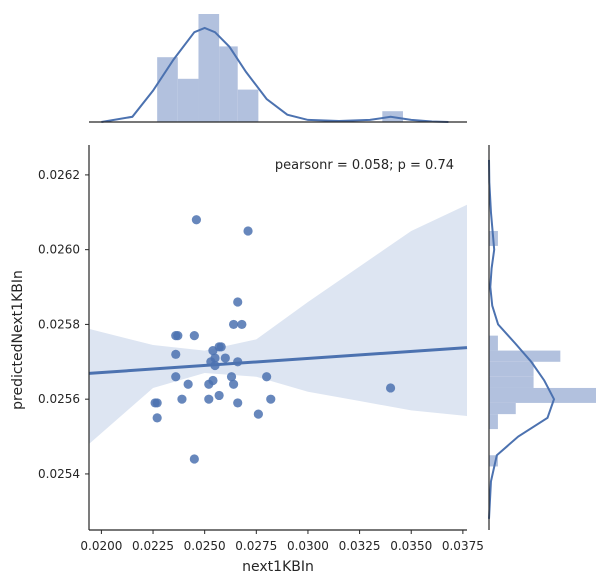 This screenshot has height=584, width=610. What do you see at coordinates (153, 546) in the screenshot?
I see `x-tick-label: 0.0225` at bounding box center [153, 546].